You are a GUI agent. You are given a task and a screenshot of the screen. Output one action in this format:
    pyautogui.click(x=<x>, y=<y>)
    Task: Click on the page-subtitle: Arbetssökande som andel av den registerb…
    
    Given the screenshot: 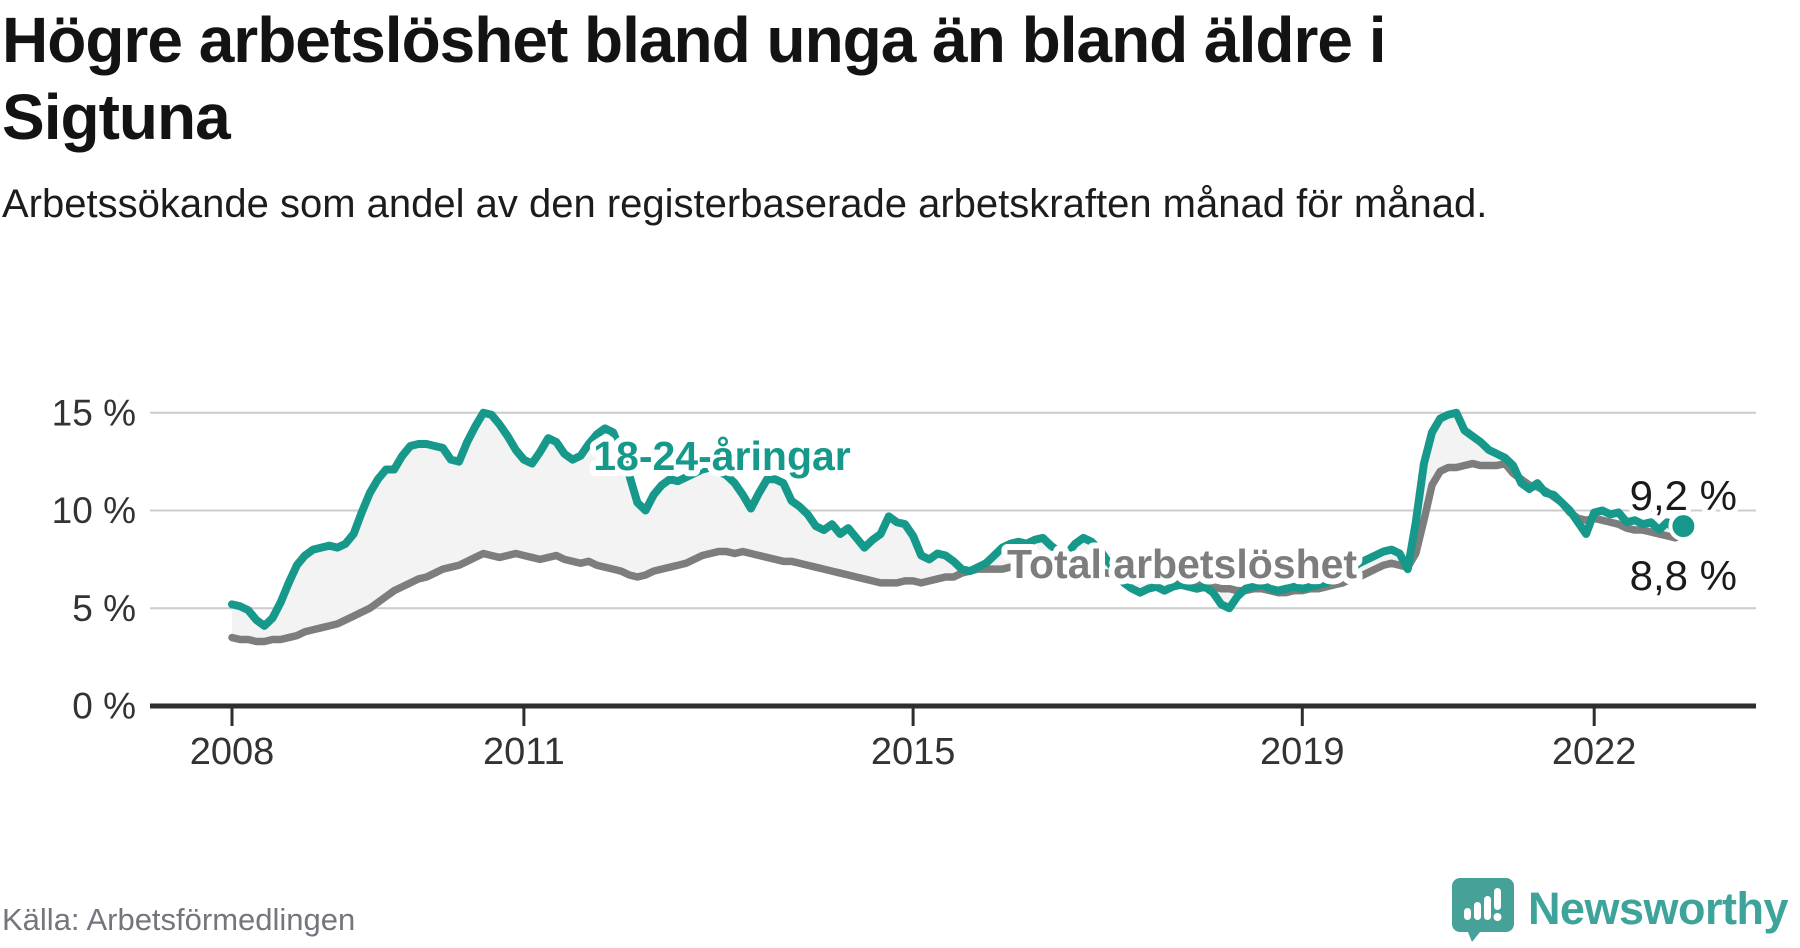 What is the action you would take?
    pyautogui.click(x=745, y=204)
    